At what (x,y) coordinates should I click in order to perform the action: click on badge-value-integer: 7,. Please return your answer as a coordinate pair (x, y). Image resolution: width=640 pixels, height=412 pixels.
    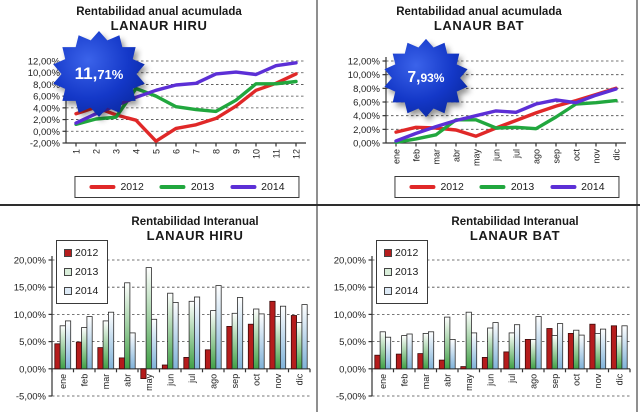
    Looking at the image, I should click on (414, 77).